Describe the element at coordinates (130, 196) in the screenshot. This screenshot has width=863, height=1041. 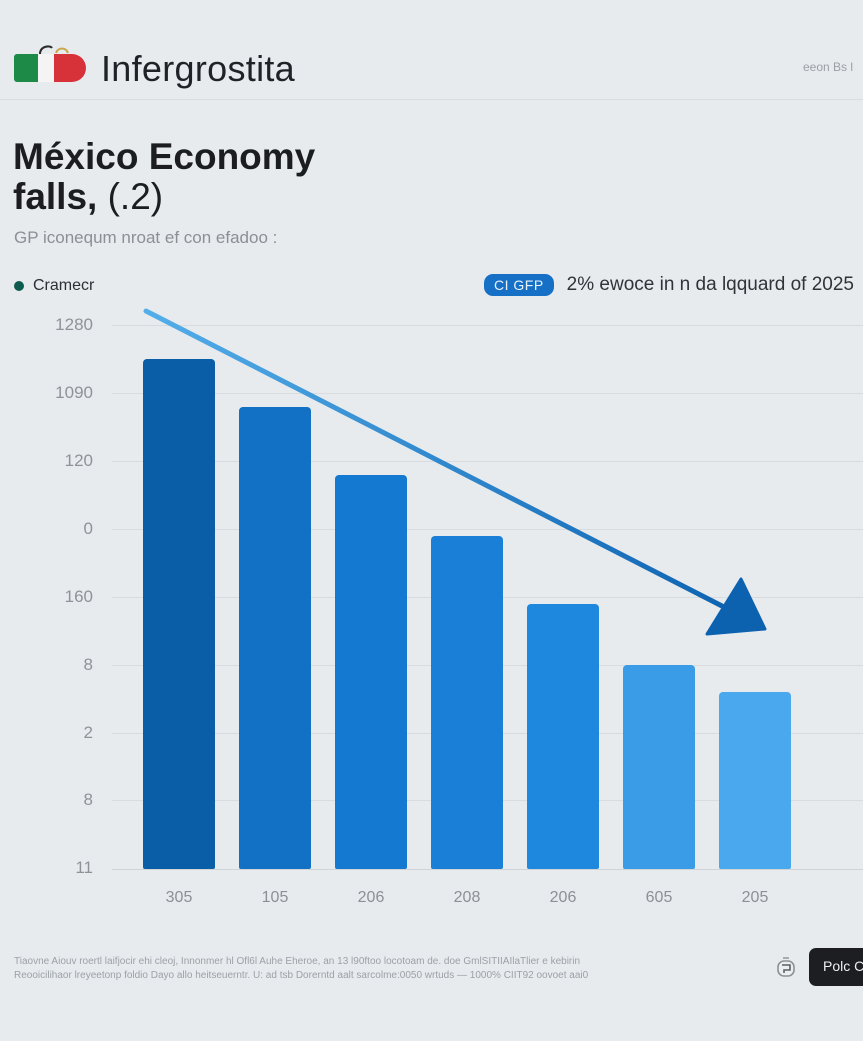
I see `title-line2-light: (.2)` at that location.